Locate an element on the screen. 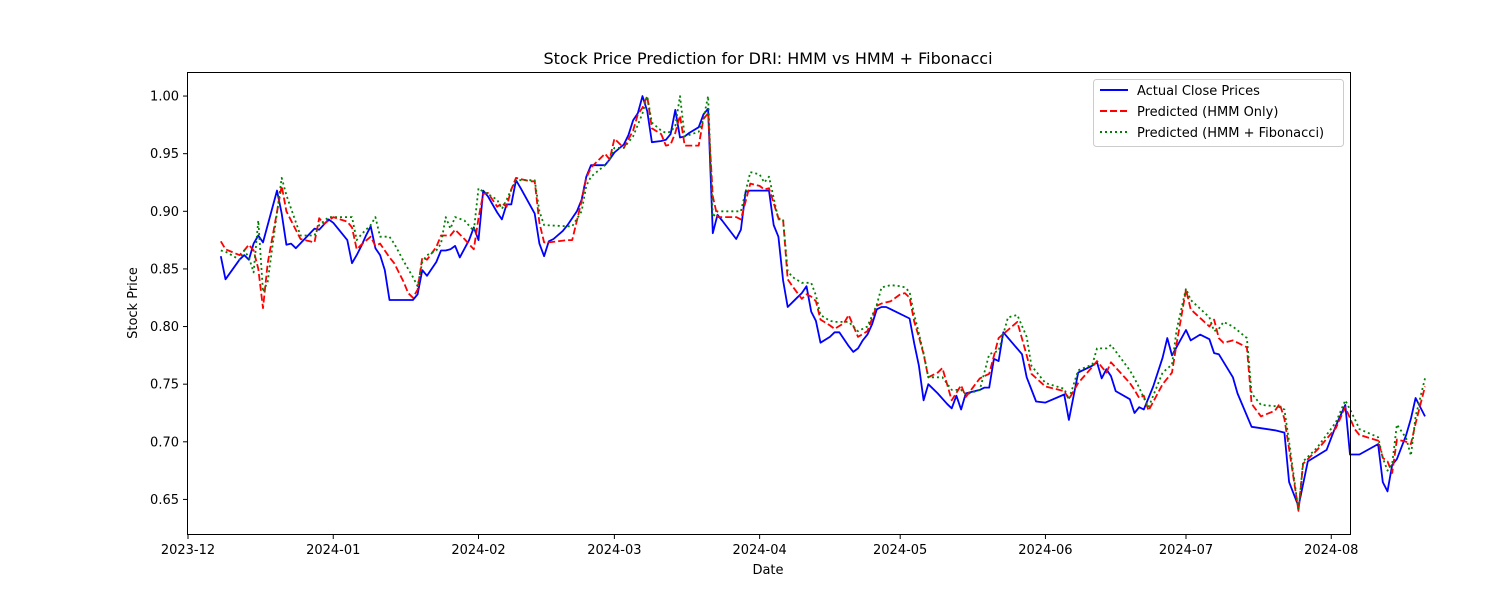 The image size is (1500, 600). legend-label-hmm: Predicted (HMM Only) is located at coordinates (1207, 112).